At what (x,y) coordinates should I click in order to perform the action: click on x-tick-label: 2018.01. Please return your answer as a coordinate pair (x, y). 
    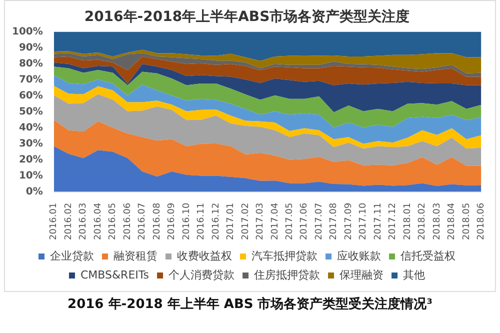
    Looking at the image, I should click on (407, 221).